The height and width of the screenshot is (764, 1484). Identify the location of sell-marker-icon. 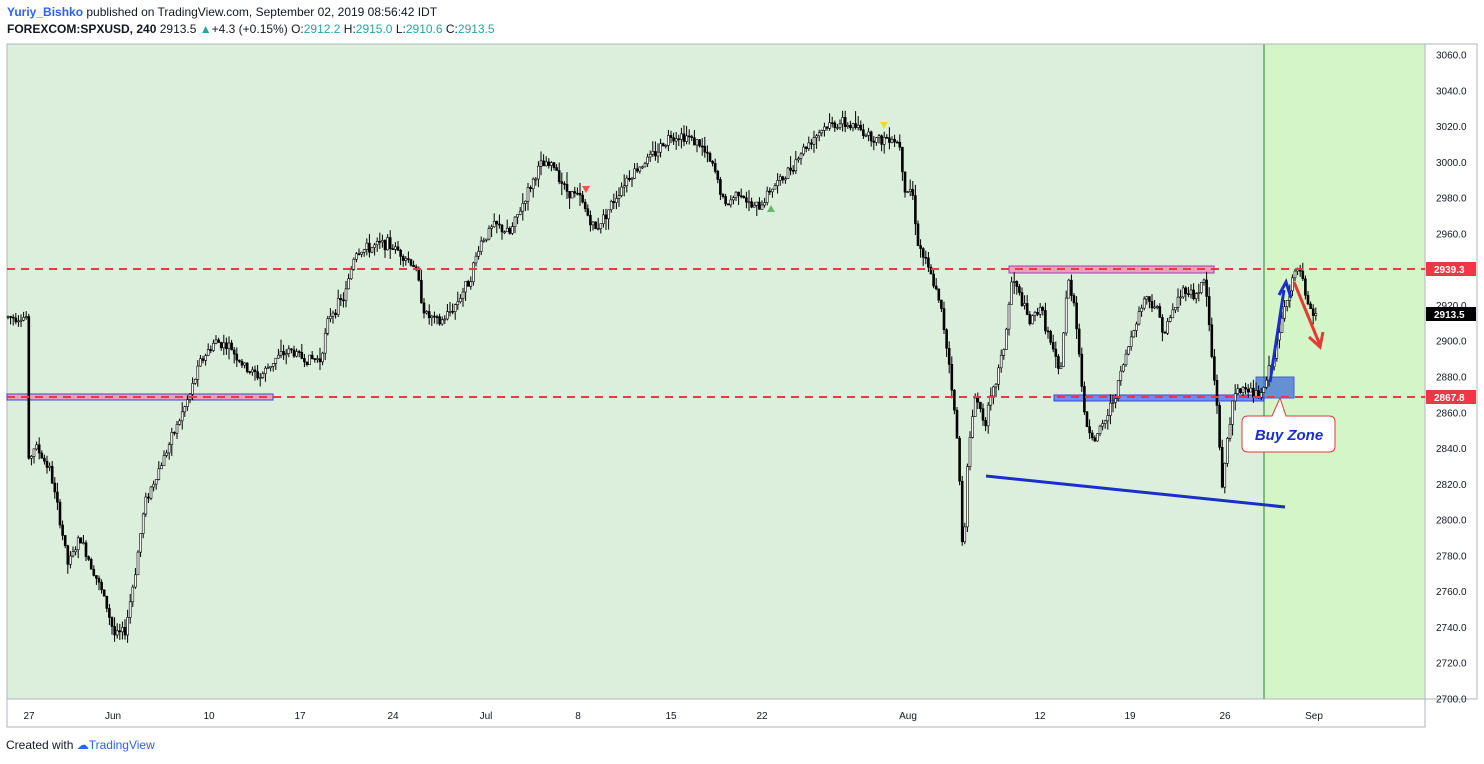
(586, 189).